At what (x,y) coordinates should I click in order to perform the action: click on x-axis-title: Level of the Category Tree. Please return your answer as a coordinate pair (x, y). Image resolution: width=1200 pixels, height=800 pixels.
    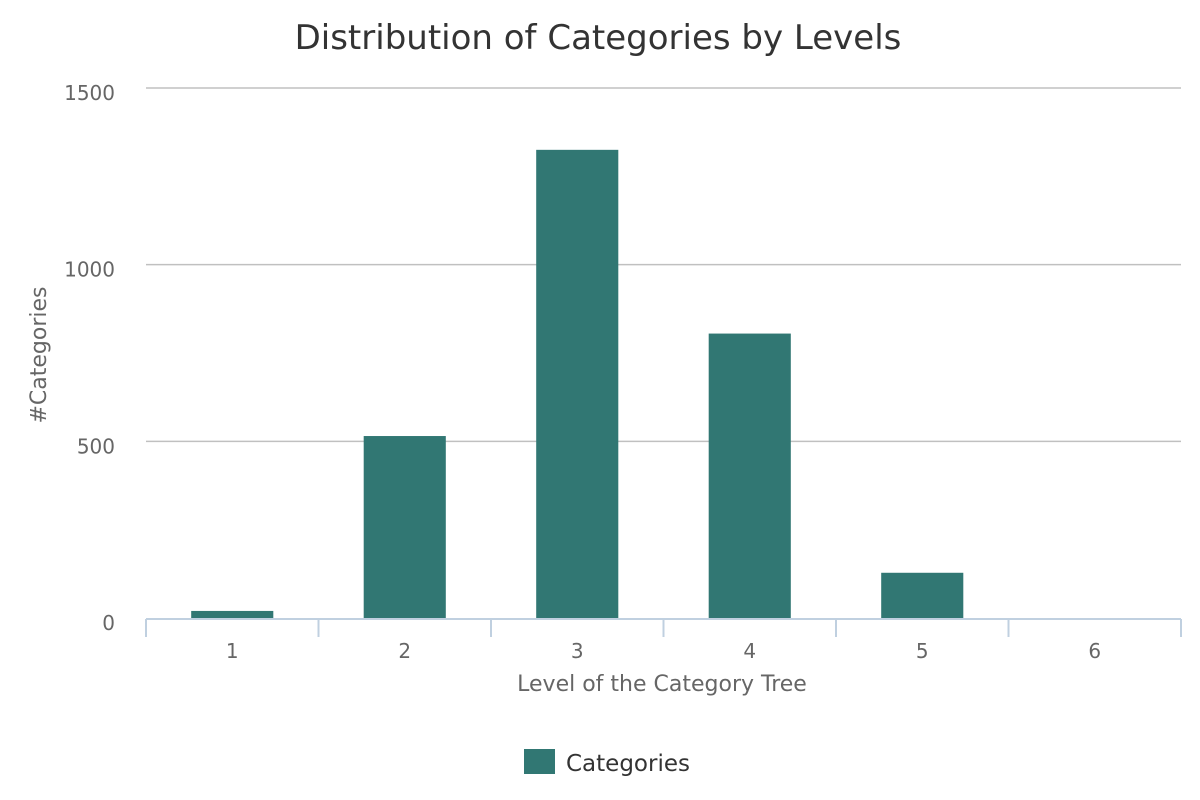
    Looking at the image, I should click on (662, 684).